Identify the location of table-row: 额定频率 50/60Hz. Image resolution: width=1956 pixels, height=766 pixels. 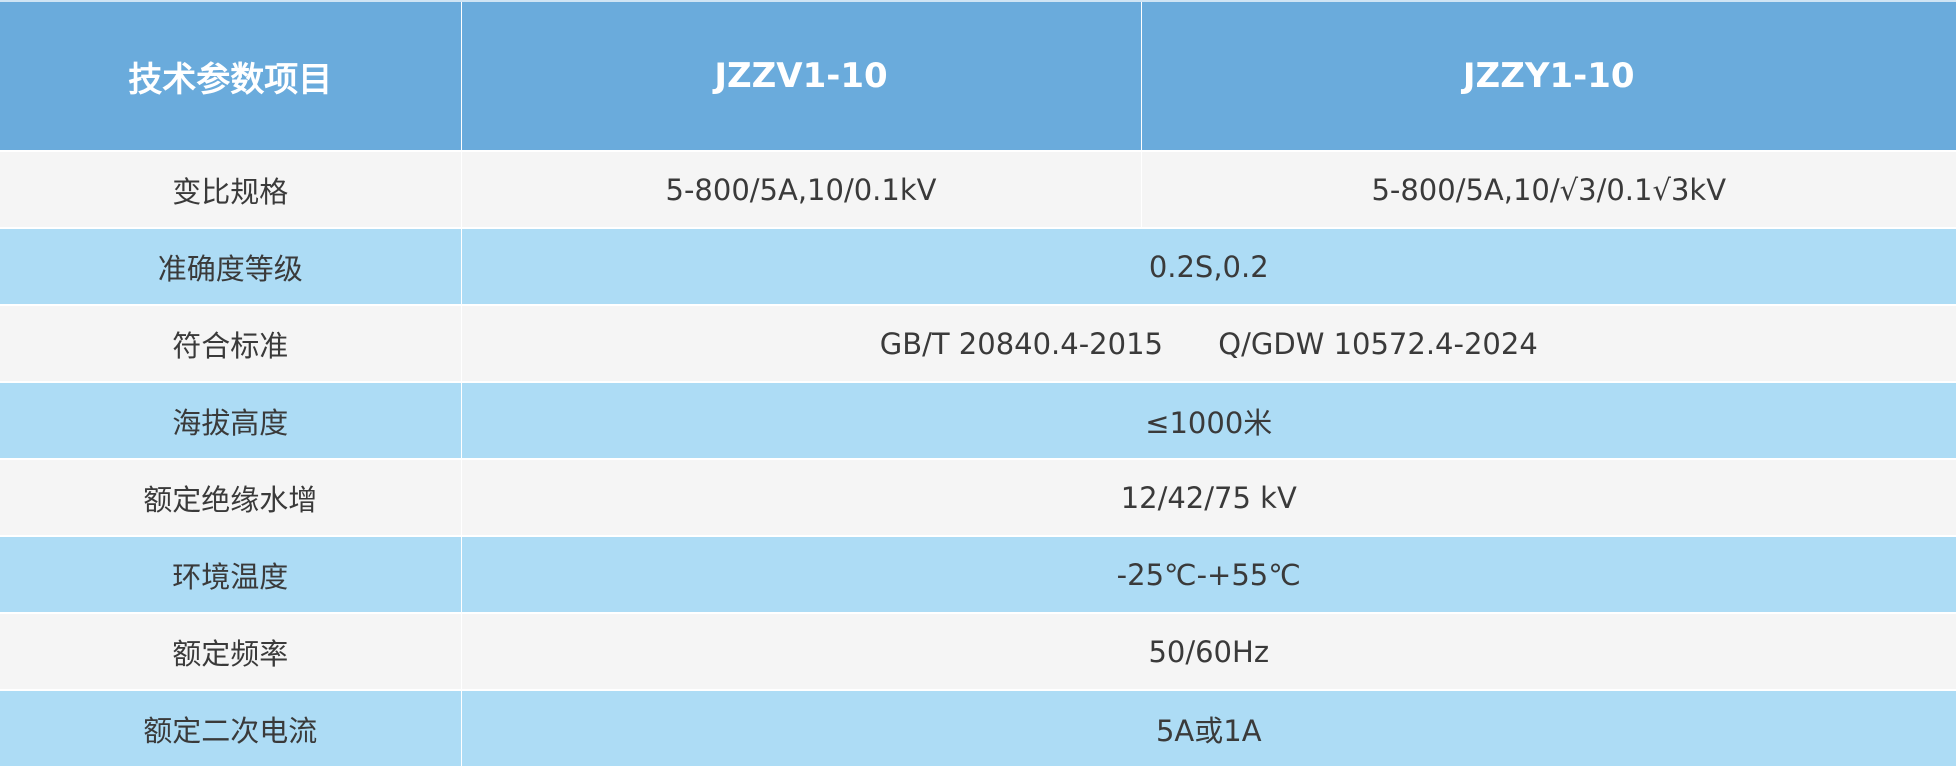
(978, 651).